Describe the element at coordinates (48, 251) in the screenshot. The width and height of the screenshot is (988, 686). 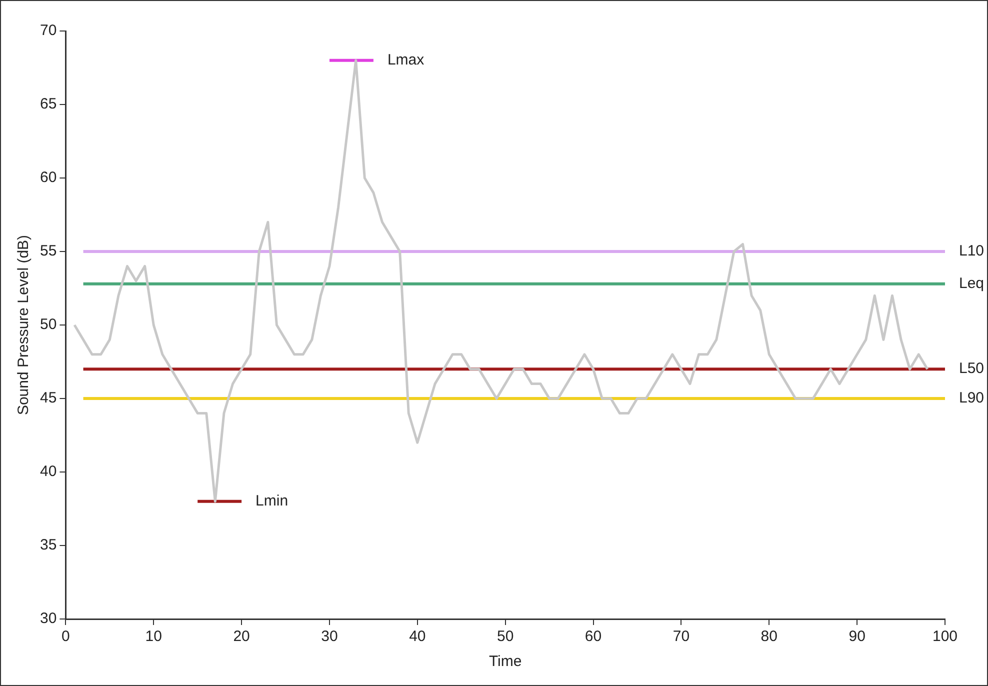
I see `y-tick-label: 55` at that location.